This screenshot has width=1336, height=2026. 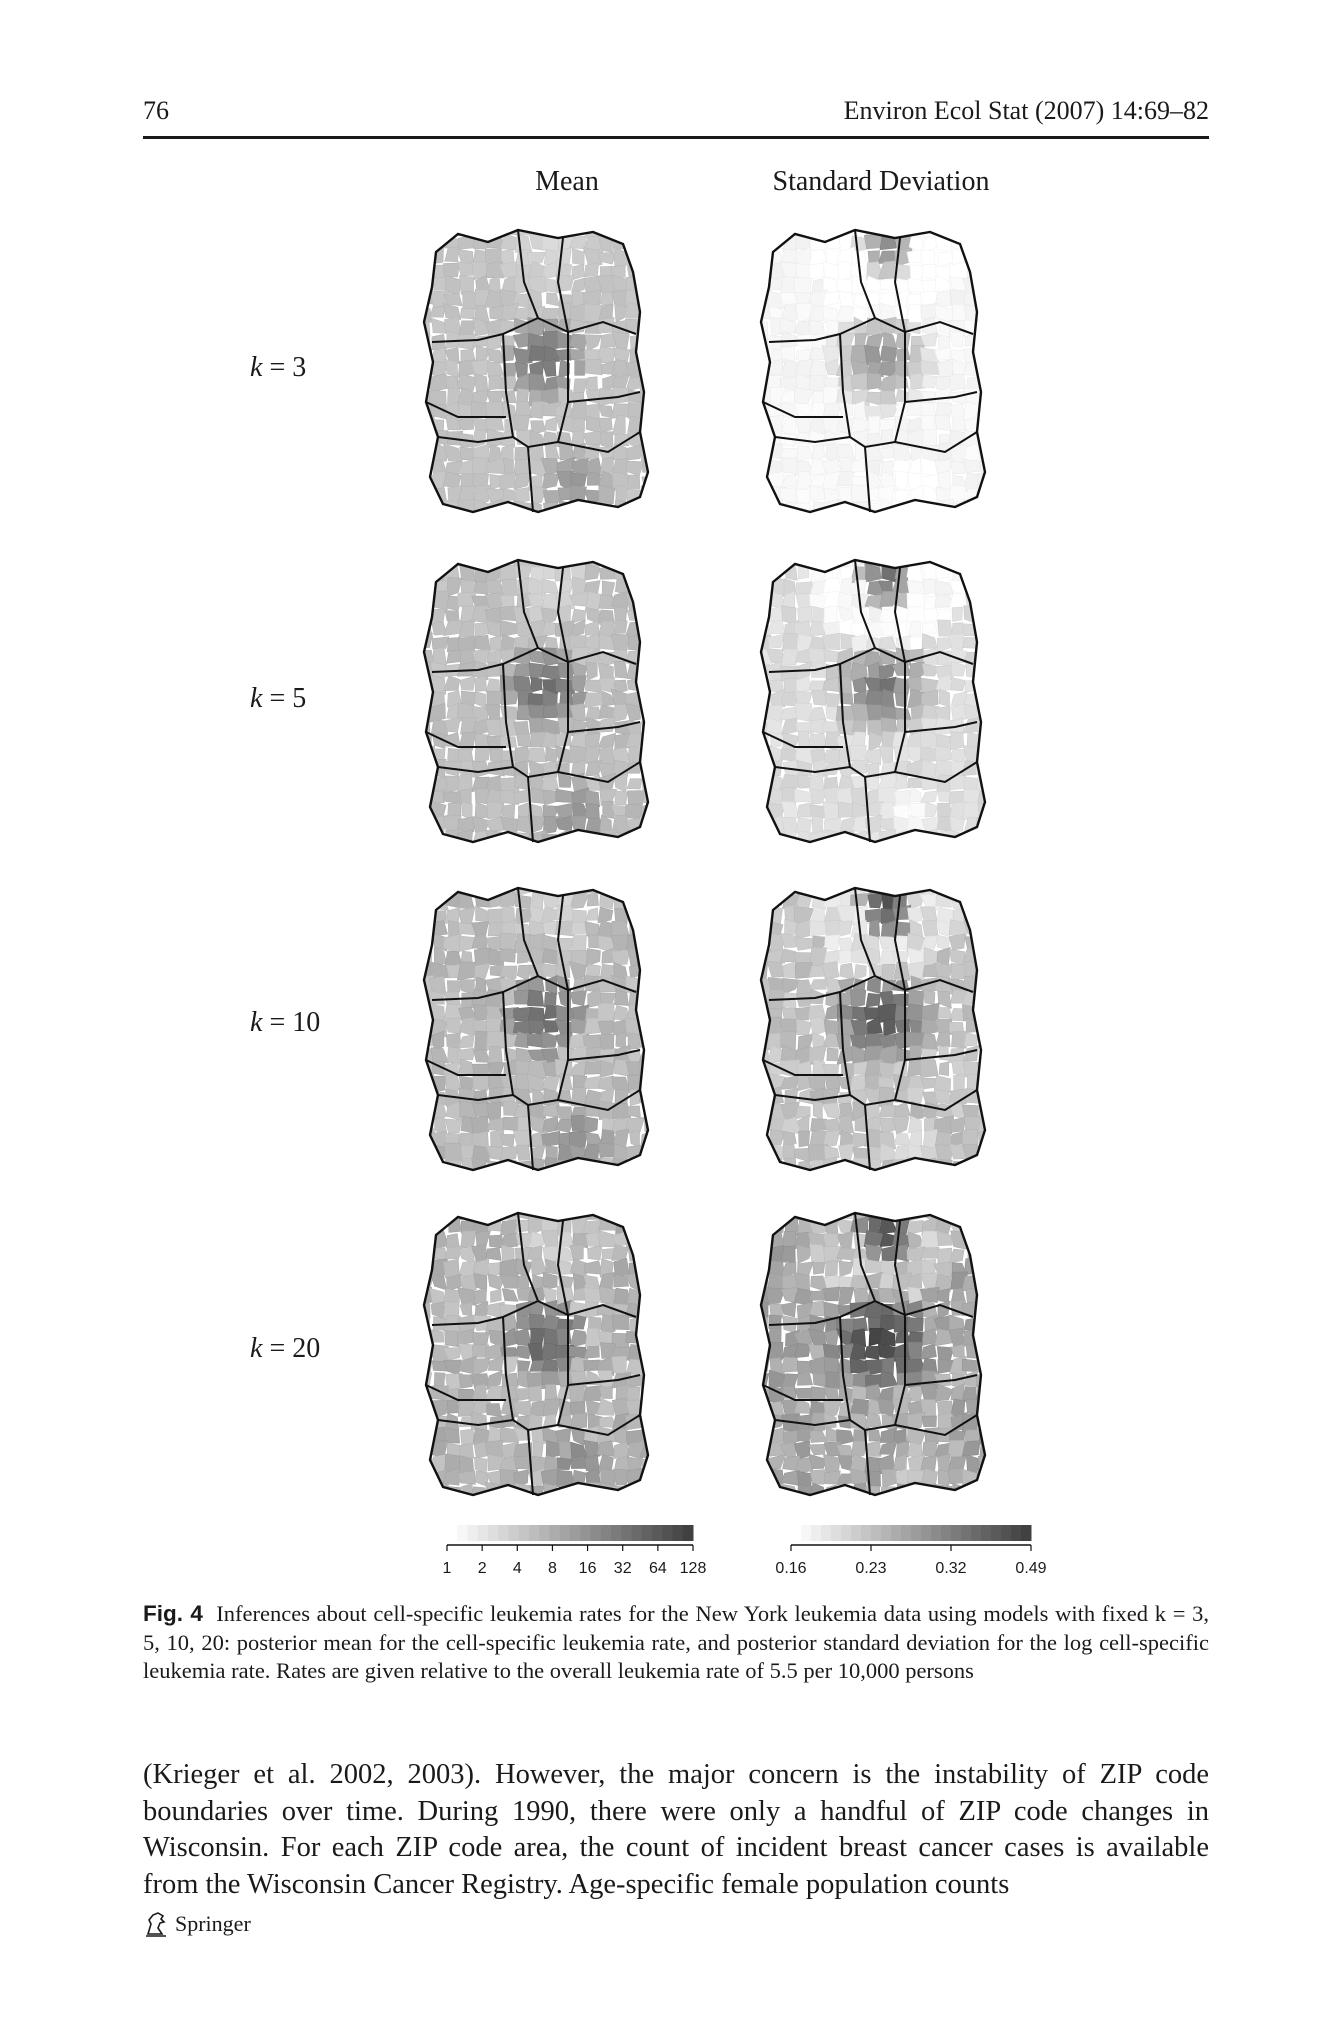 I want to click on row-label-k5: k = 5, so click(x=278, y=698).